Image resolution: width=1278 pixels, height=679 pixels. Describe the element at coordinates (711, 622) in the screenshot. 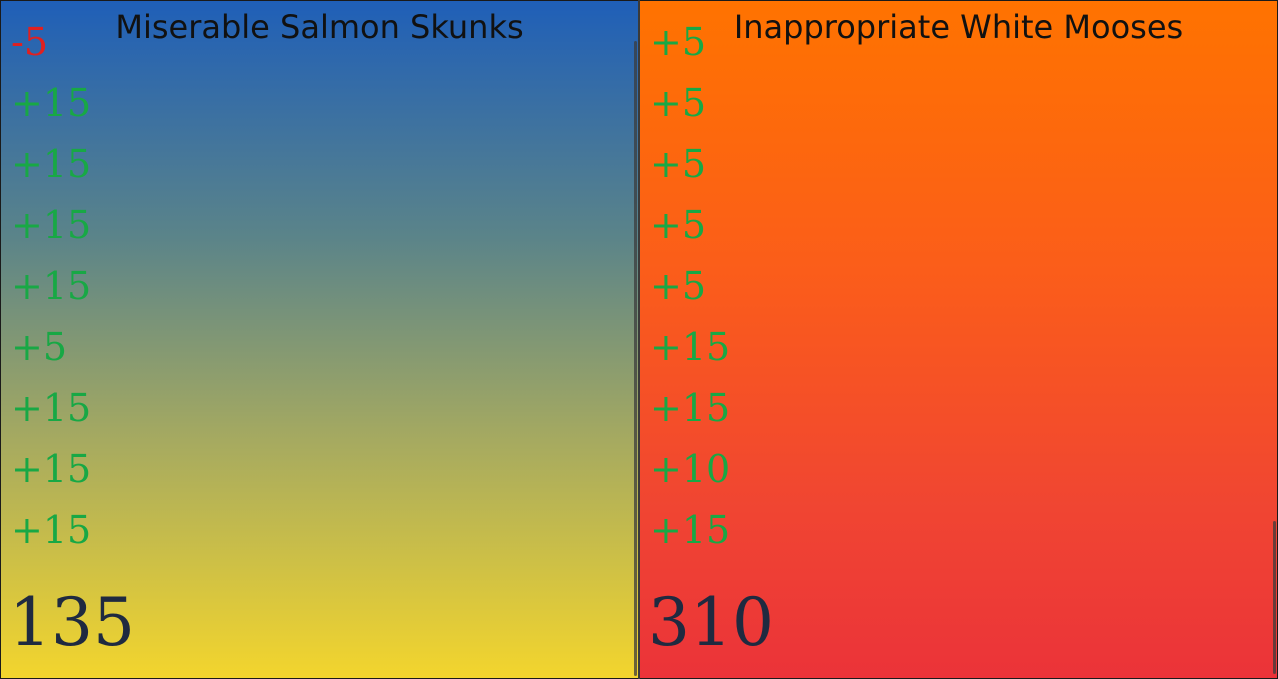

I see `team-total-score: 310` at that location.